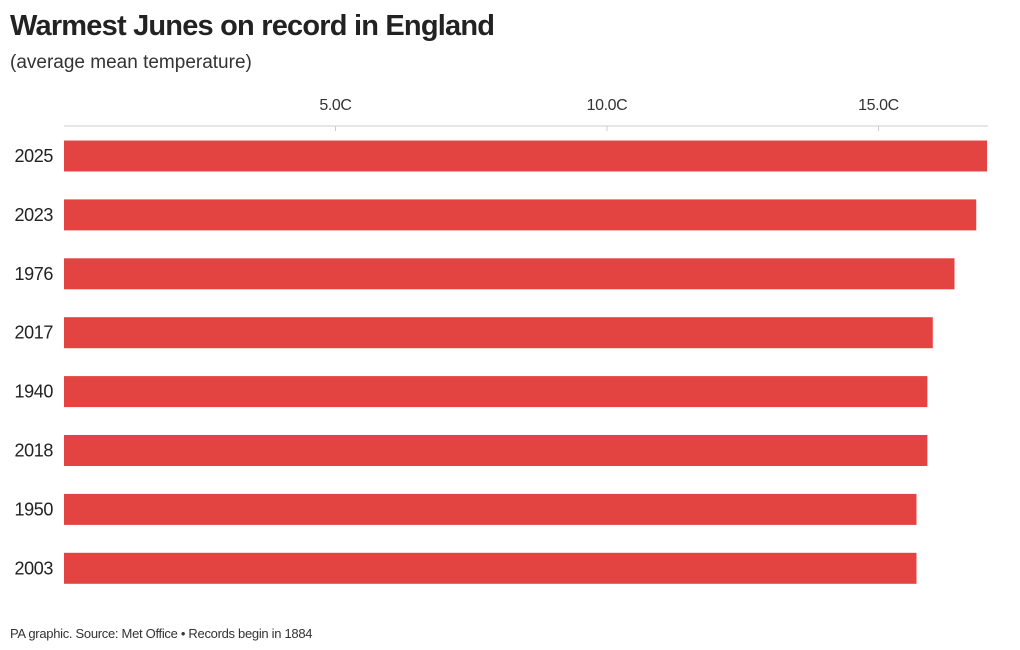  I want to click on chart-title: Warmest Junes on record in England, so click(252, 26).